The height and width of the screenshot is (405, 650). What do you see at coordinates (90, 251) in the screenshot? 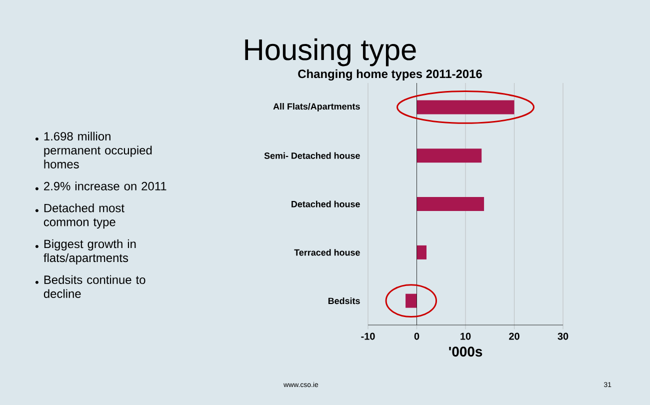
I see `text: Biggest growth in flats/apartments` at bounding box center [90, 251].